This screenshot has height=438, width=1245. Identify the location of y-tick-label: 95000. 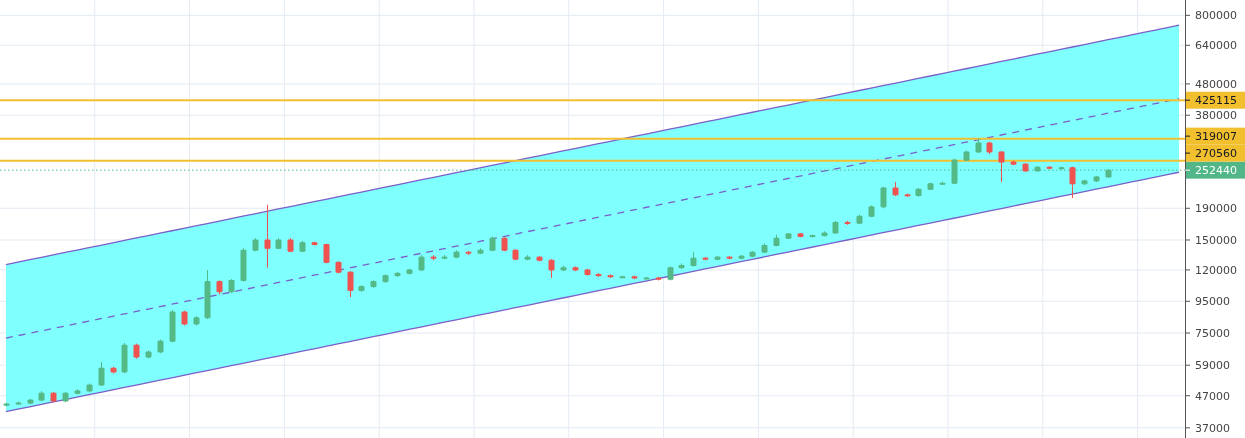
(1212, 302).